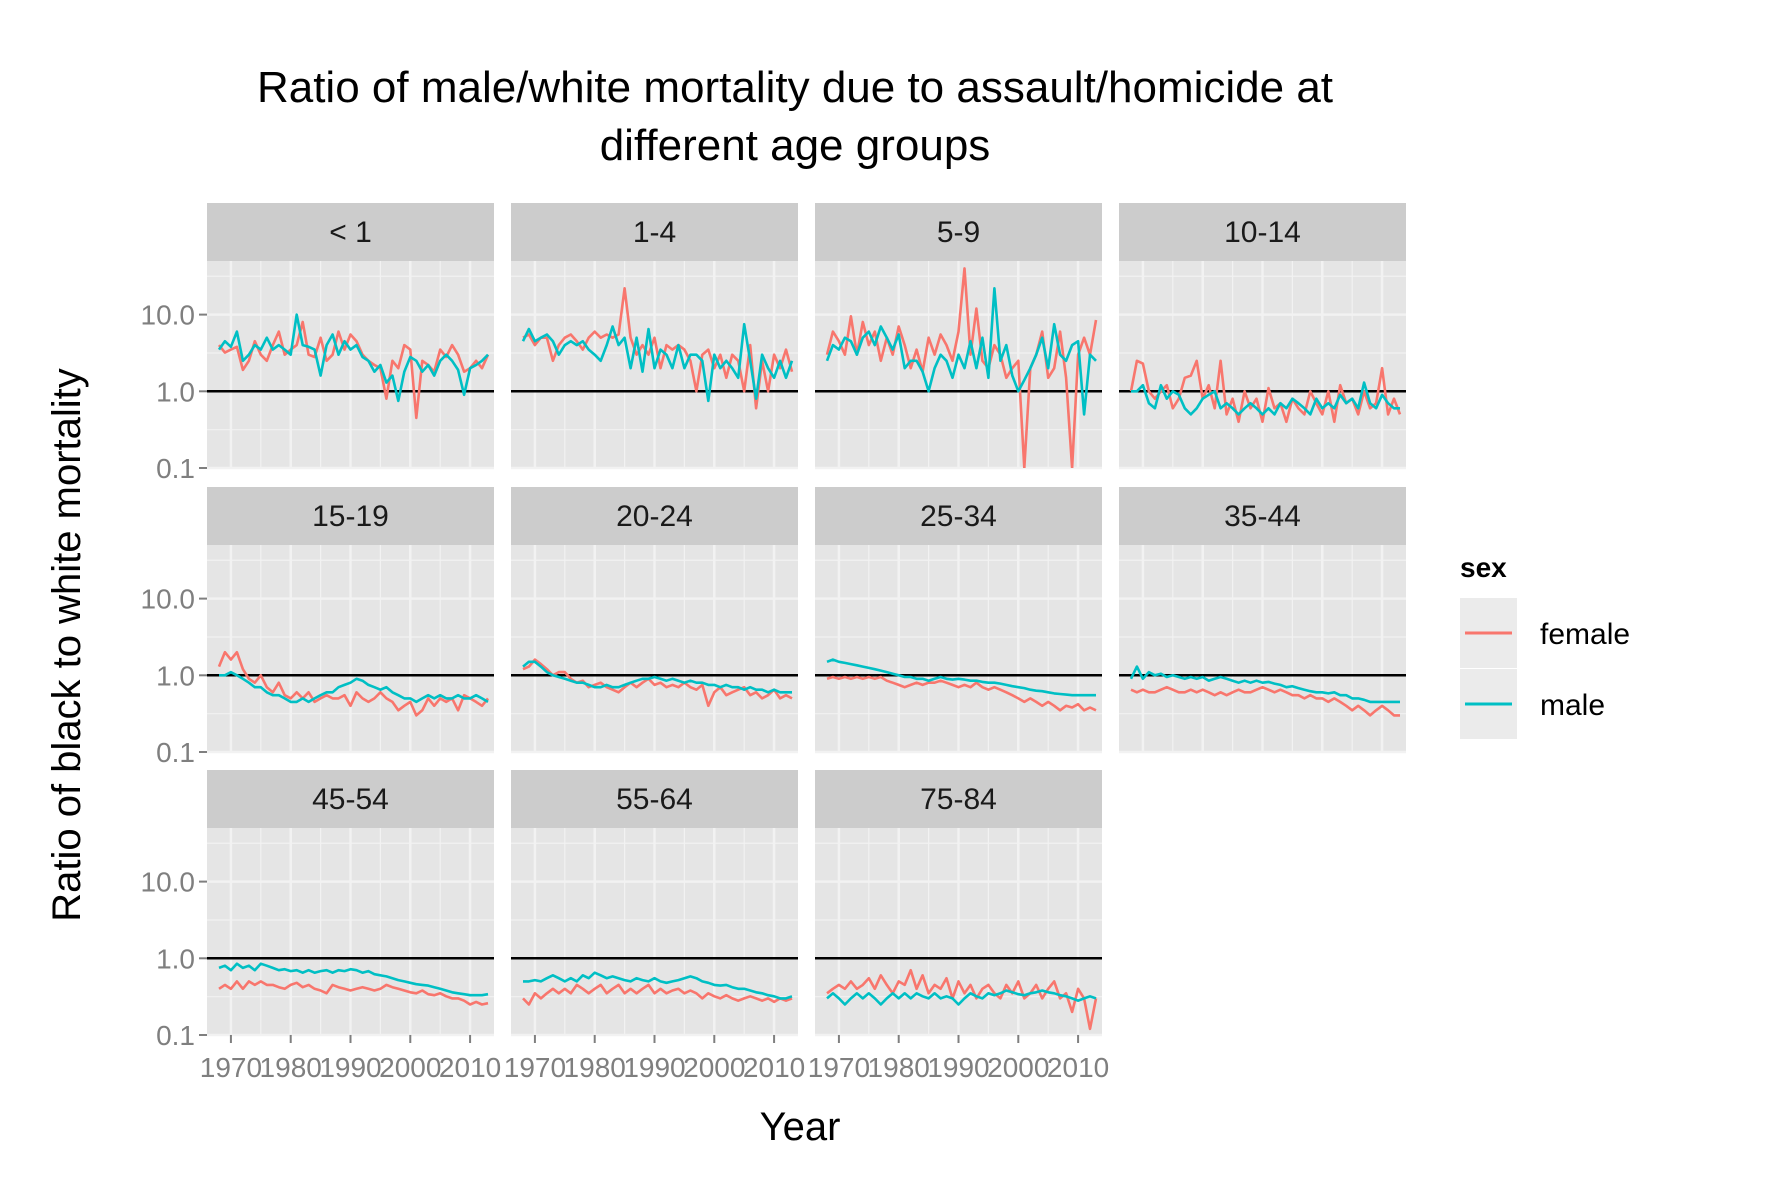 This screenshot has width=1771, height=1181. What do you see at coordinates (958, 620) in the screenshot?
I see `panel-25-34: 25-34` at bounding box center [958, 620].